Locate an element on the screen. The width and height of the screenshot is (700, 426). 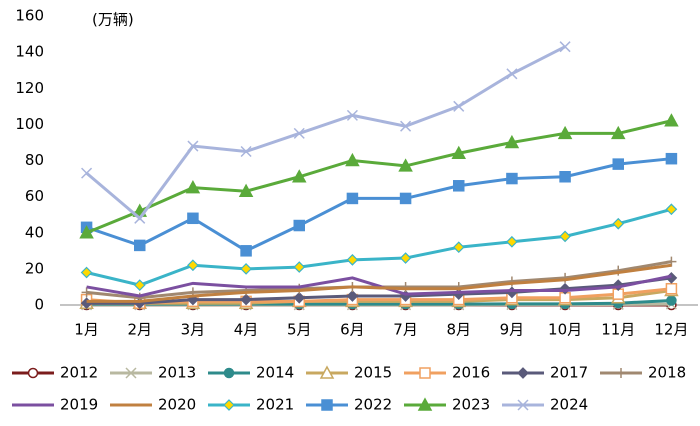
series is located at coordinates (379, 286).